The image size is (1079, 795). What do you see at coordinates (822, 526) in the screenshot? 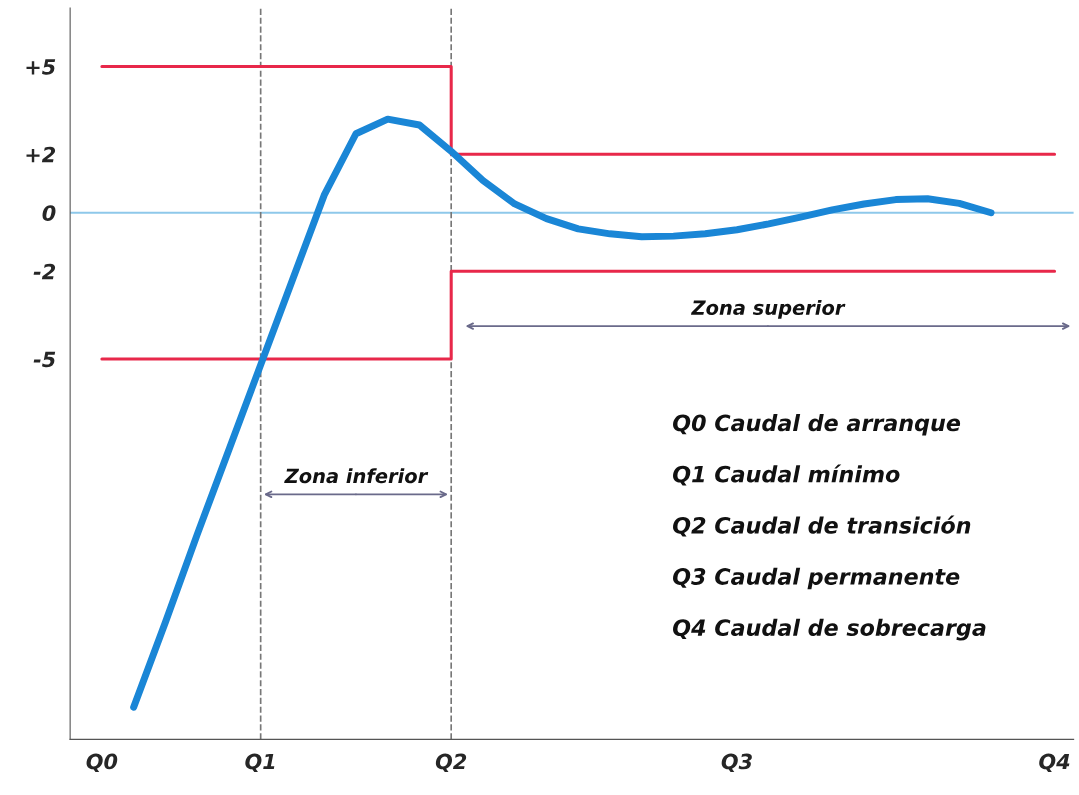
I see `annotation: Q2 Caudal de transición` at bounding box center [822, 526].